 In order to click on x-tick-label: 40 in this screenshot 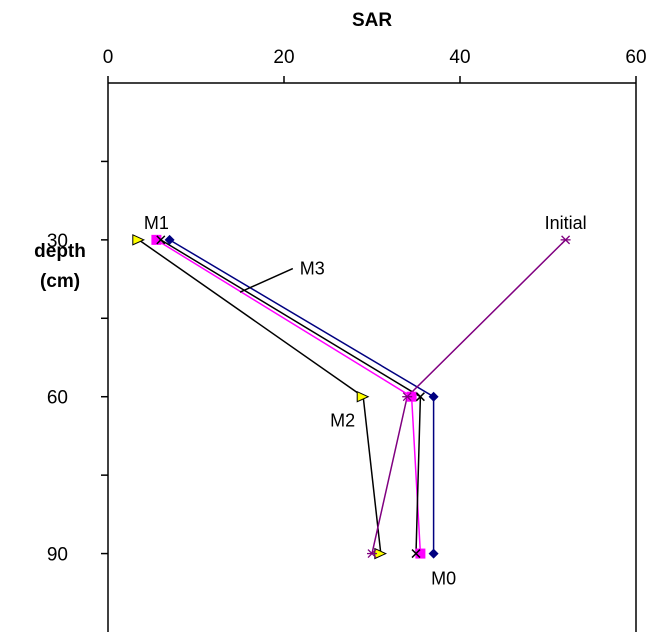, I will do `click(459, 57)`.